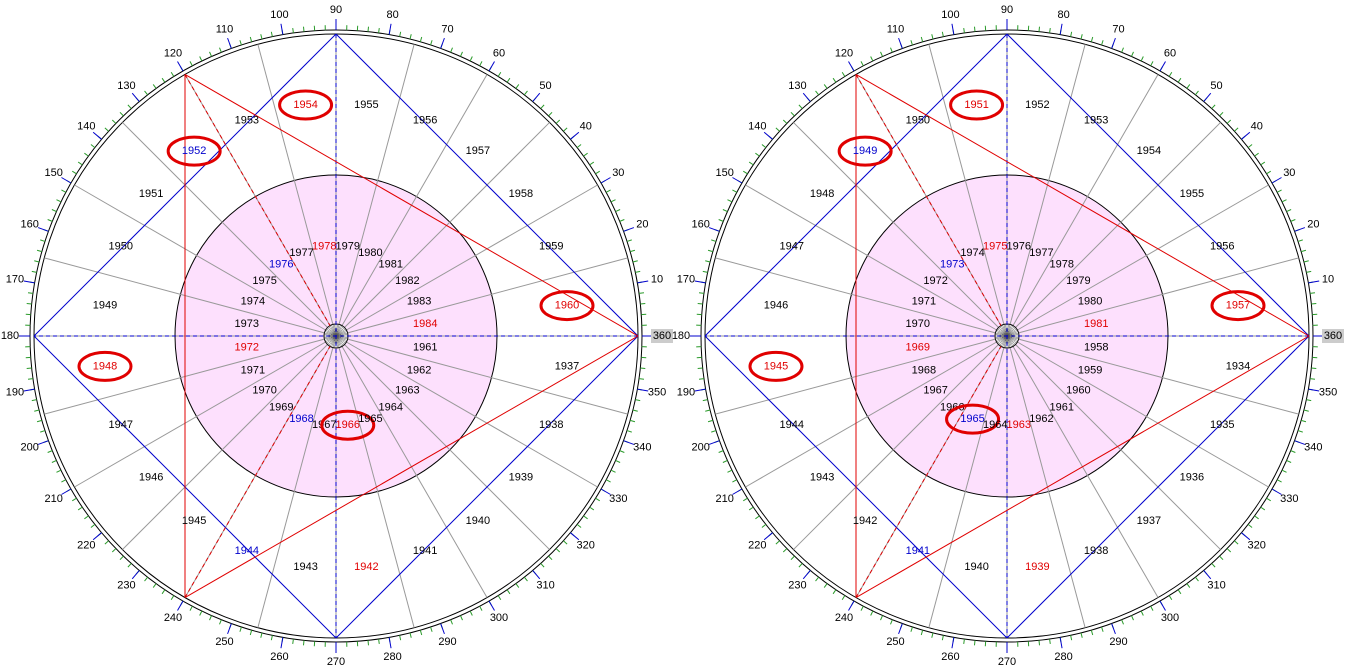 The image size is (1346, 666). What do you see at coordinates (1289, 499) in the screenshot?
I see `degree-label: 330` at bounding box center [1289, 499].